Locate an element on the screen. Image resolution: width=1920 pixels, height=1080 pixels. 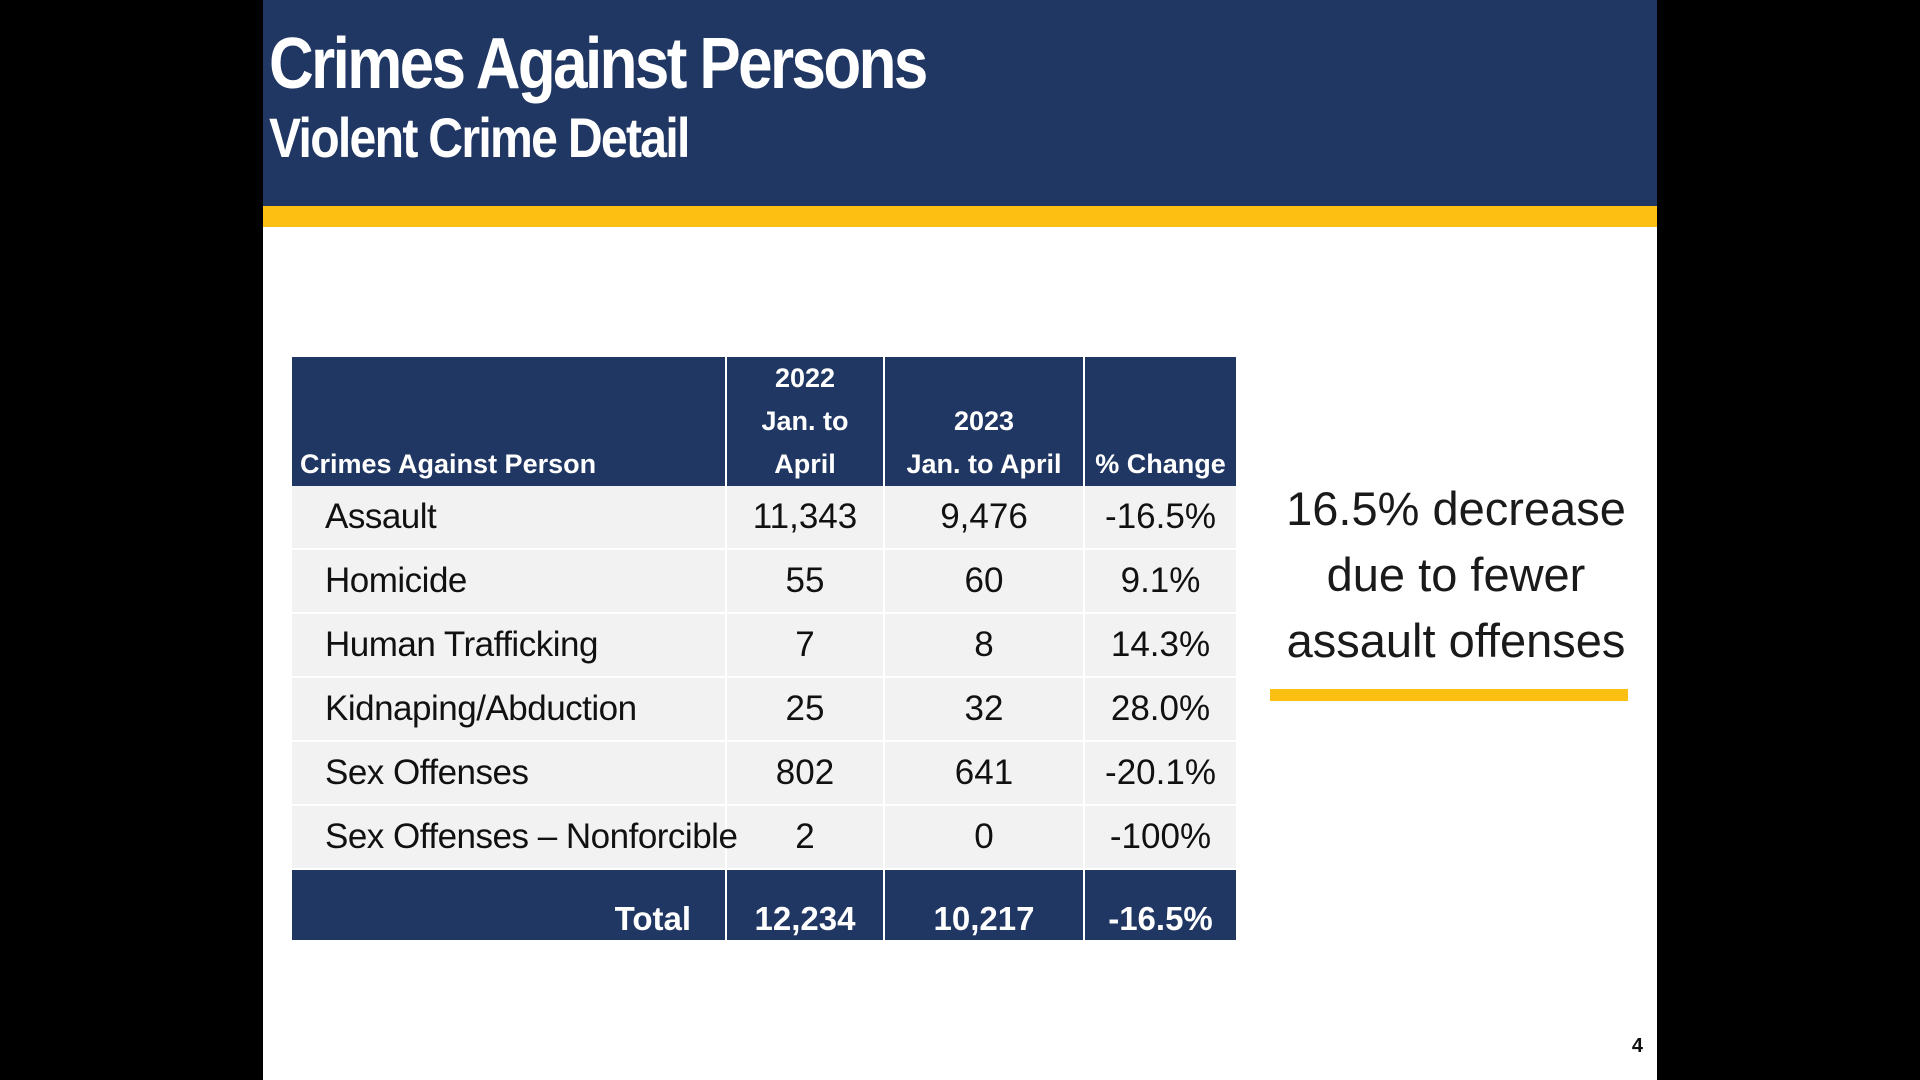
row-label: Assault is located at coordinates (509, 518).